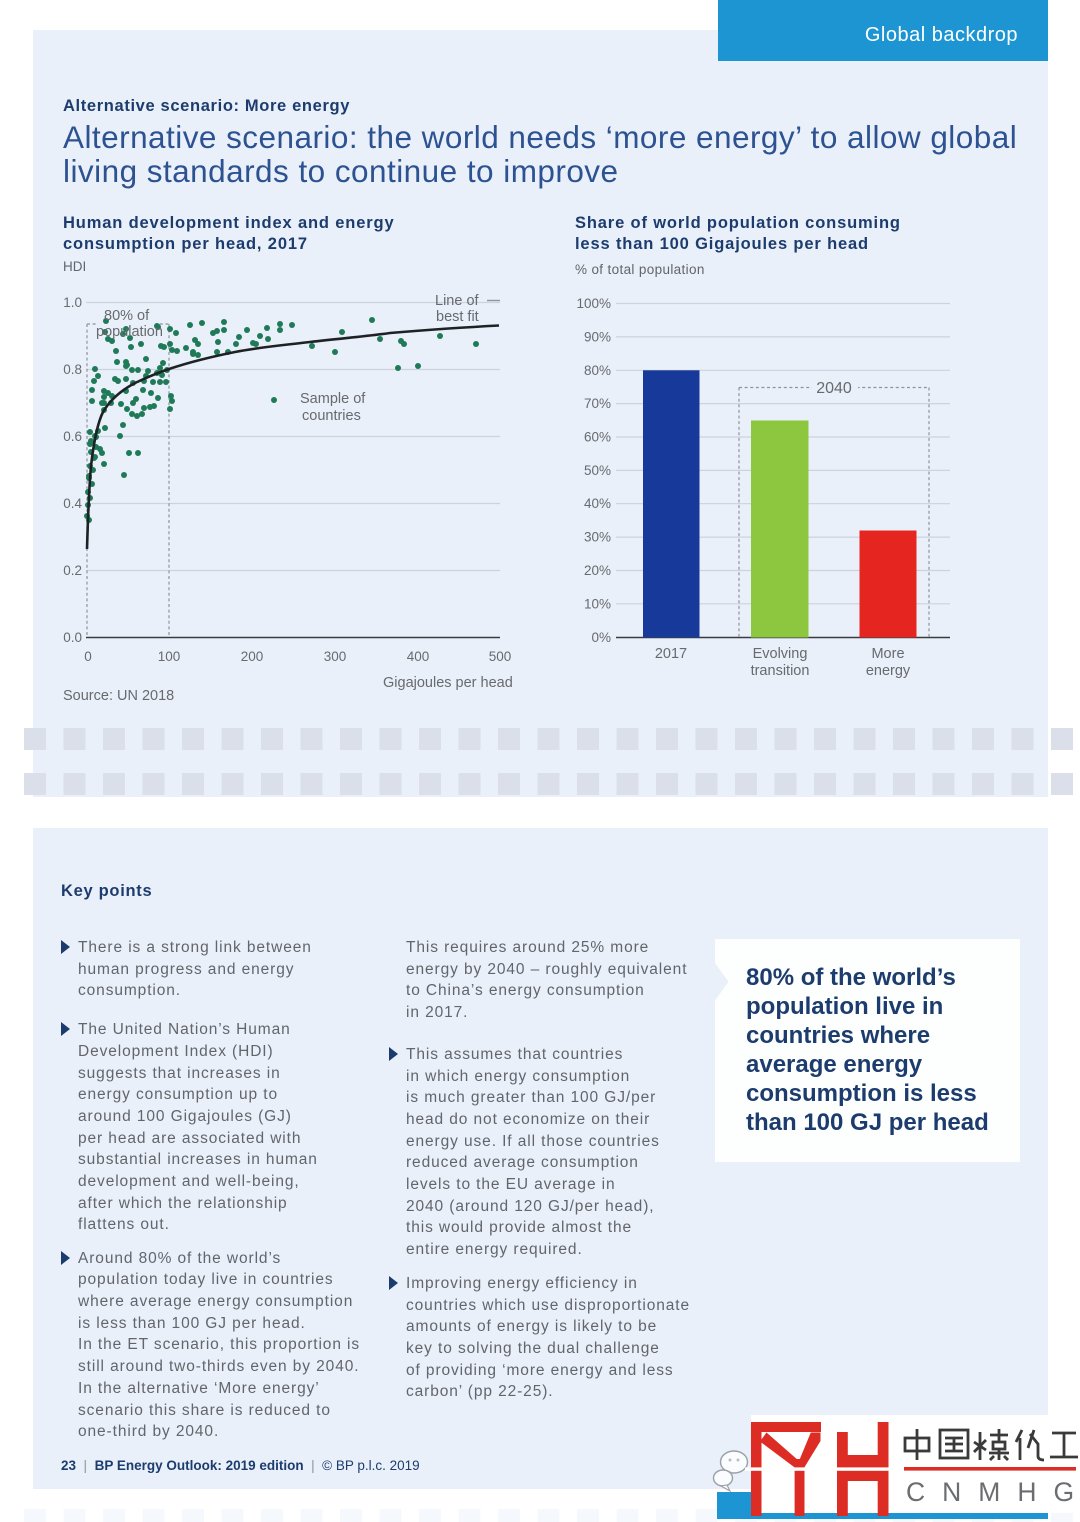 Image resolution: width=1080 pixels, height=1522 pixels. I want to click on svg-text: More, so click(887, 654).